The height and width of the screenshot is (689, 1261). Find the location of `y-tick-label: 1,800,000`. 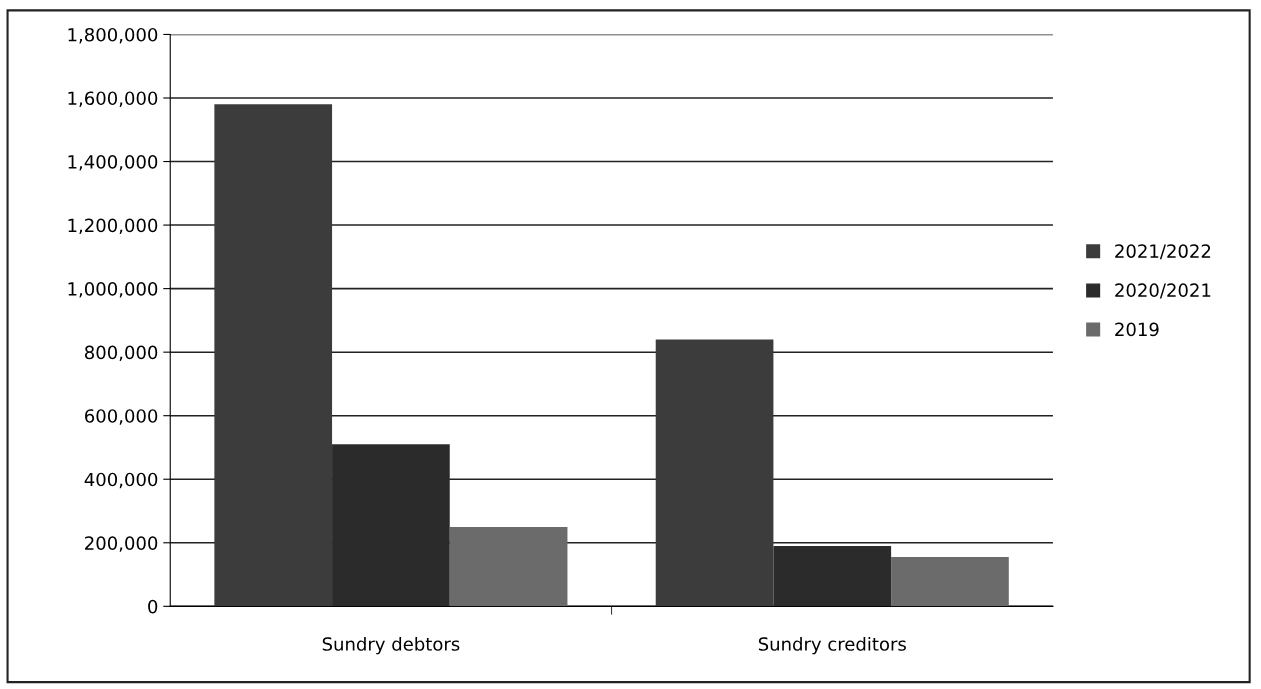

y-tick-label: 1,800,000 is located at coordinates (113, 35).